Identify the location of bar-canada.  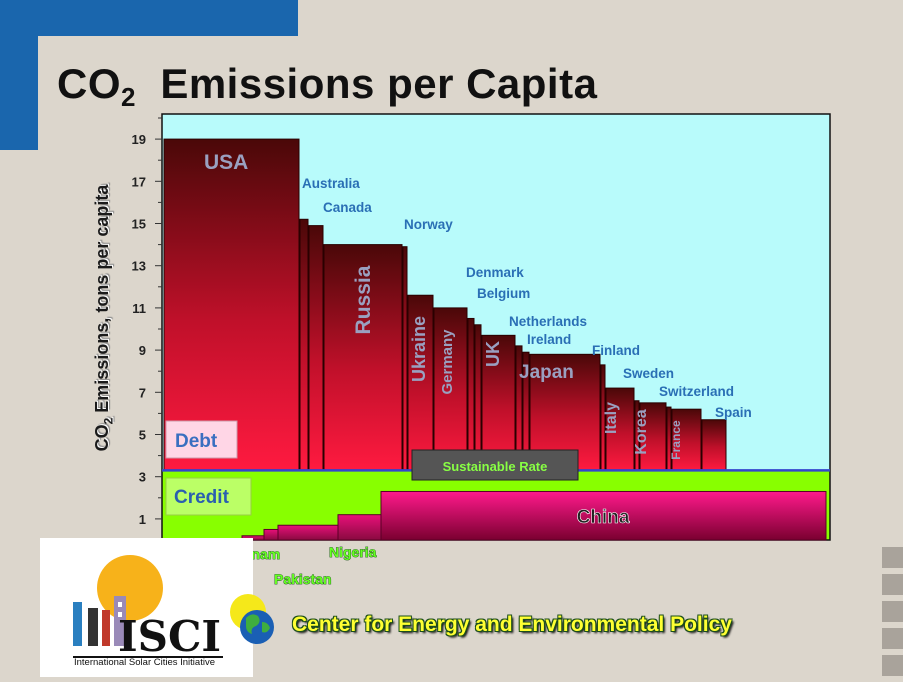
(316, 348).